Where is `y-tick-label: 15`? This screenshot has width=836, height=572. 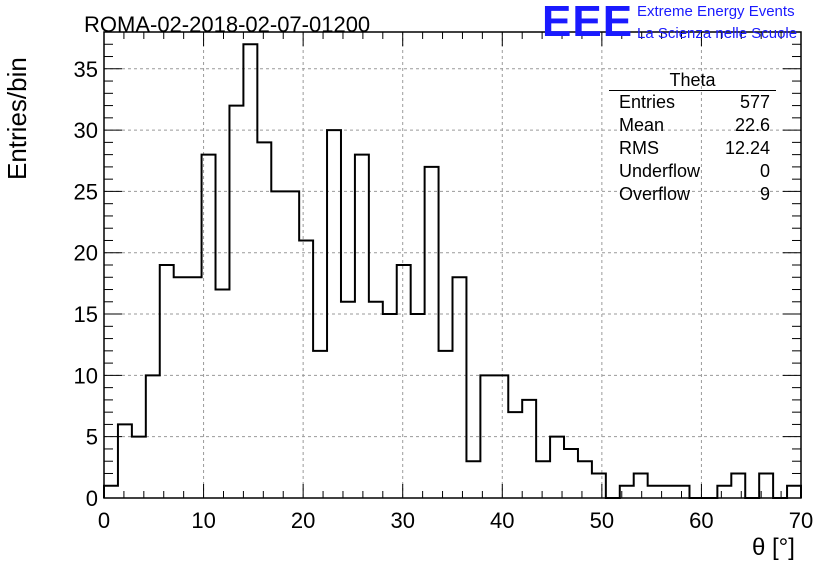
y-tick-label: 15 is located at coordinates (86, 314).